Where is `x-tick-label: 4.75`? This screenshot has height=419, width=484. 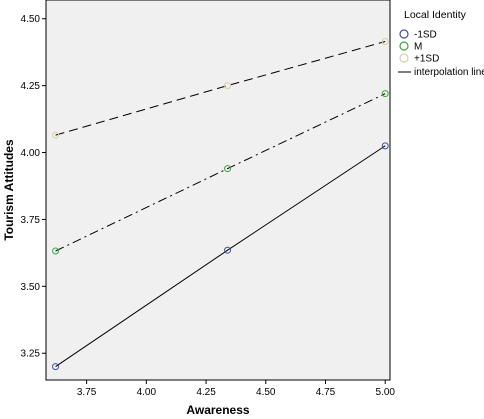 x-tick-label: 4.75 is located at coordinates (326, 392).